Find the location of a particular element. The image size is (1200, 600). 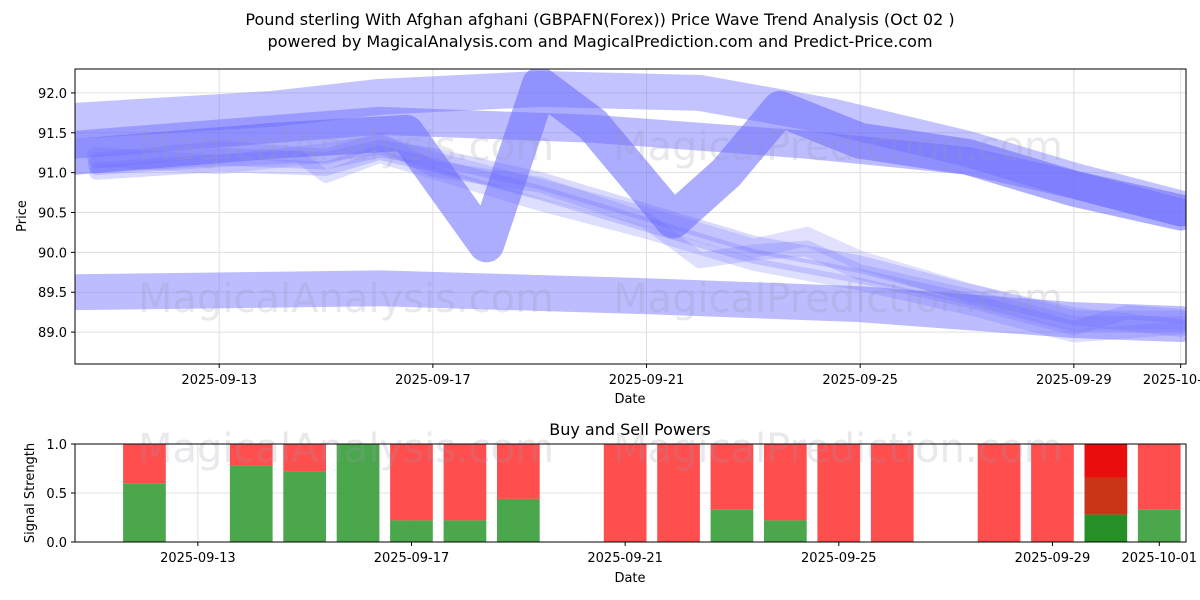

power-x-tick-label: 2025-10-01 is located at coordinates (1160, 558).